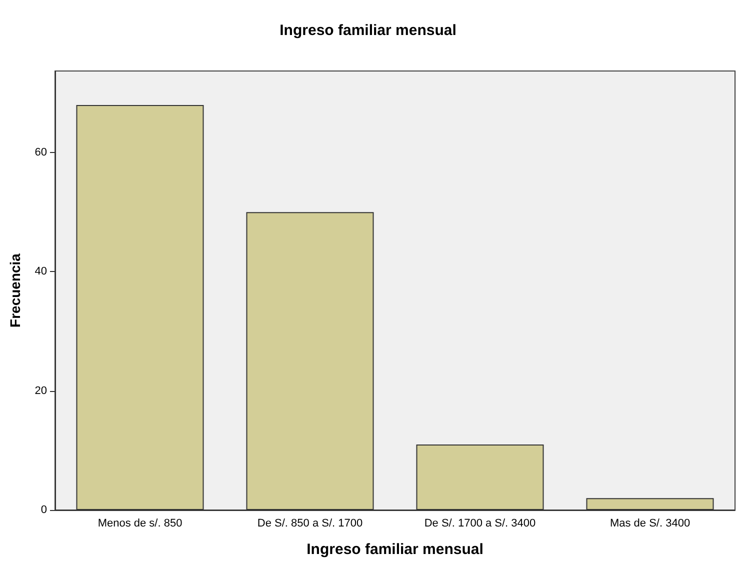 This screenshot has width=736, height=564. What do you see at coordinates (368, 30) in the screenshot?
I see `chart-title: Ingreso familiar mensual` at bounding box center [368, 30].